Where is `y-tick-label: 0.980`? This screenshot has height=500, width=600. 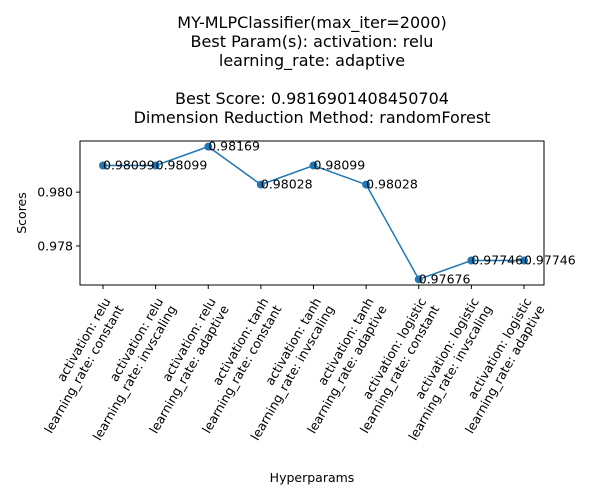
y-tick-label: 0.980 is located at coordinates (55, 192).